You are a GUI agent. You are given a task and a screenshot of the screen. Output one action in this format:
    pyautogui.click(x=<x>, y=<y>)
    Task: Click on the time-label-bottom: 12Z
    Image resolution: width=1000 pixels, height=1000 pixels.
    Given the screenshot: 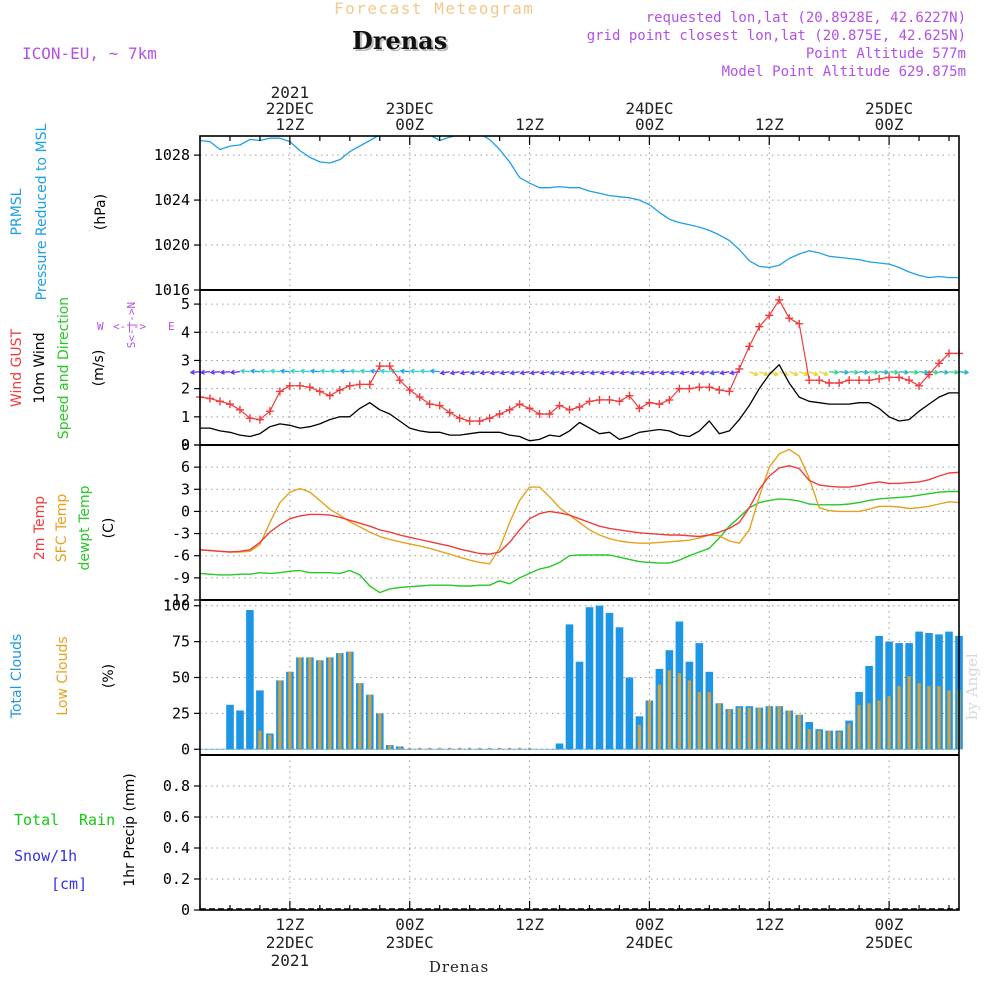 What is the action you would take?
    pyautogui.click(x=529, y=924)
    